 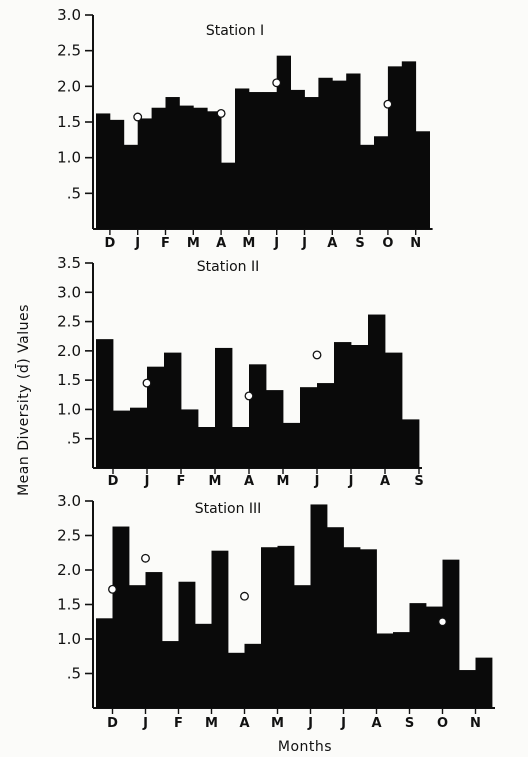 What do you see at coordinates (69, 263) in the screenshot?
I see `y-tick-label: 3.5` at bounding box center [69, 263].